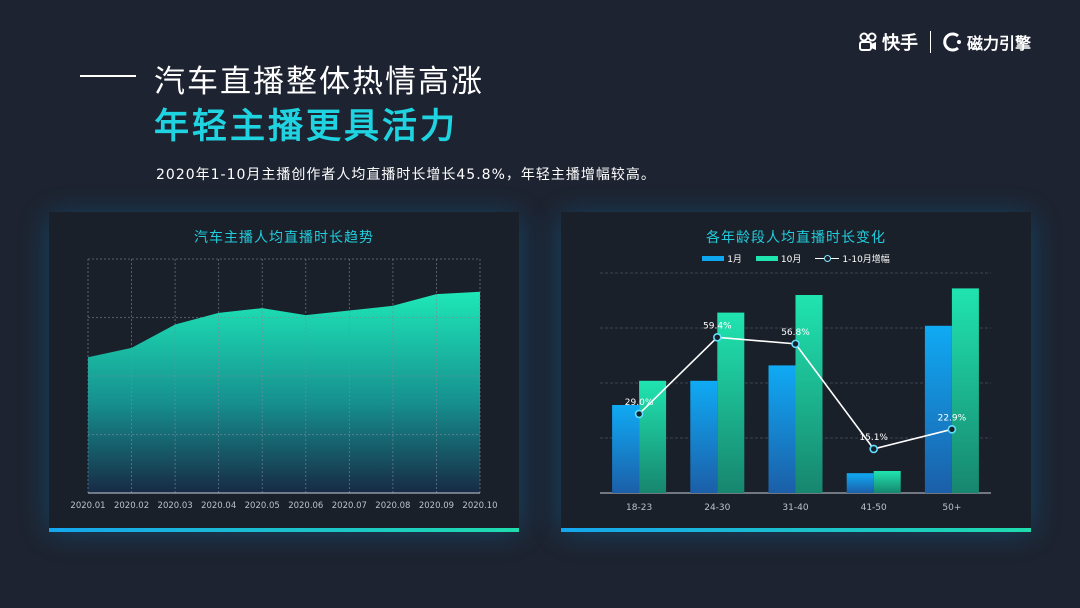 The image size is (1080, 608). I want to click on growth-data-label: 15.1%, so click(873, 438).